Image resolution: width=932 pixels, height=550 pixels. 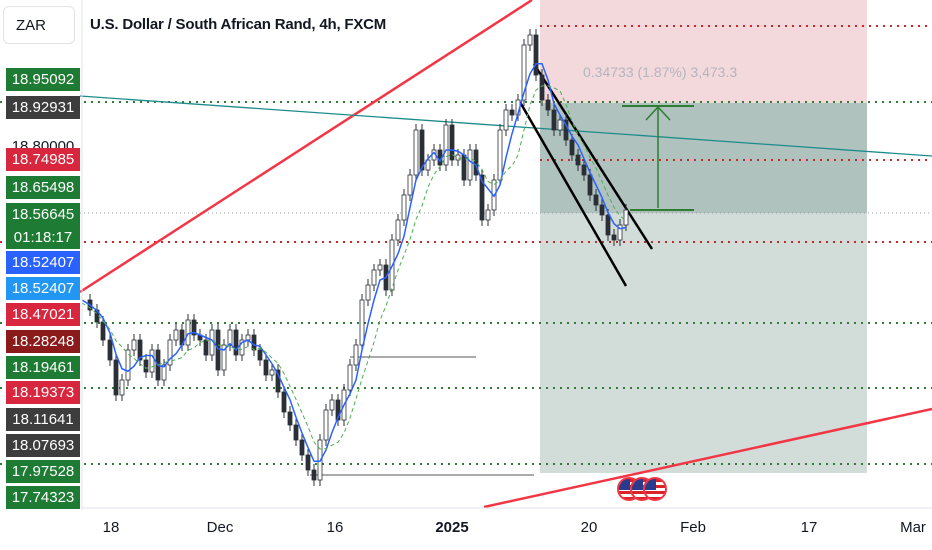 What do you see at coordinates (43, 214) in the screenshot?
I see `price-label: 18.56645` at bounding box center [43, 214].